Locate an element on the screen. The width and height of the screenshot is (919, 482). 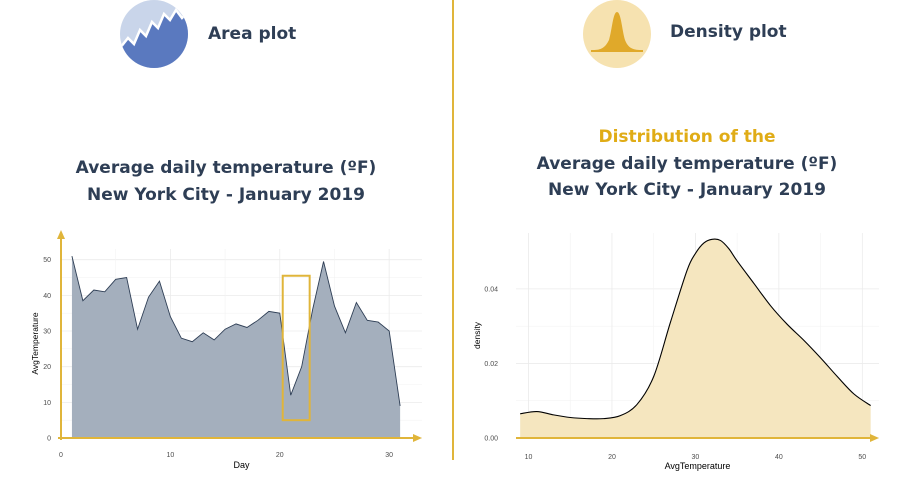
panel-divider is located at coordinates (453, 230).